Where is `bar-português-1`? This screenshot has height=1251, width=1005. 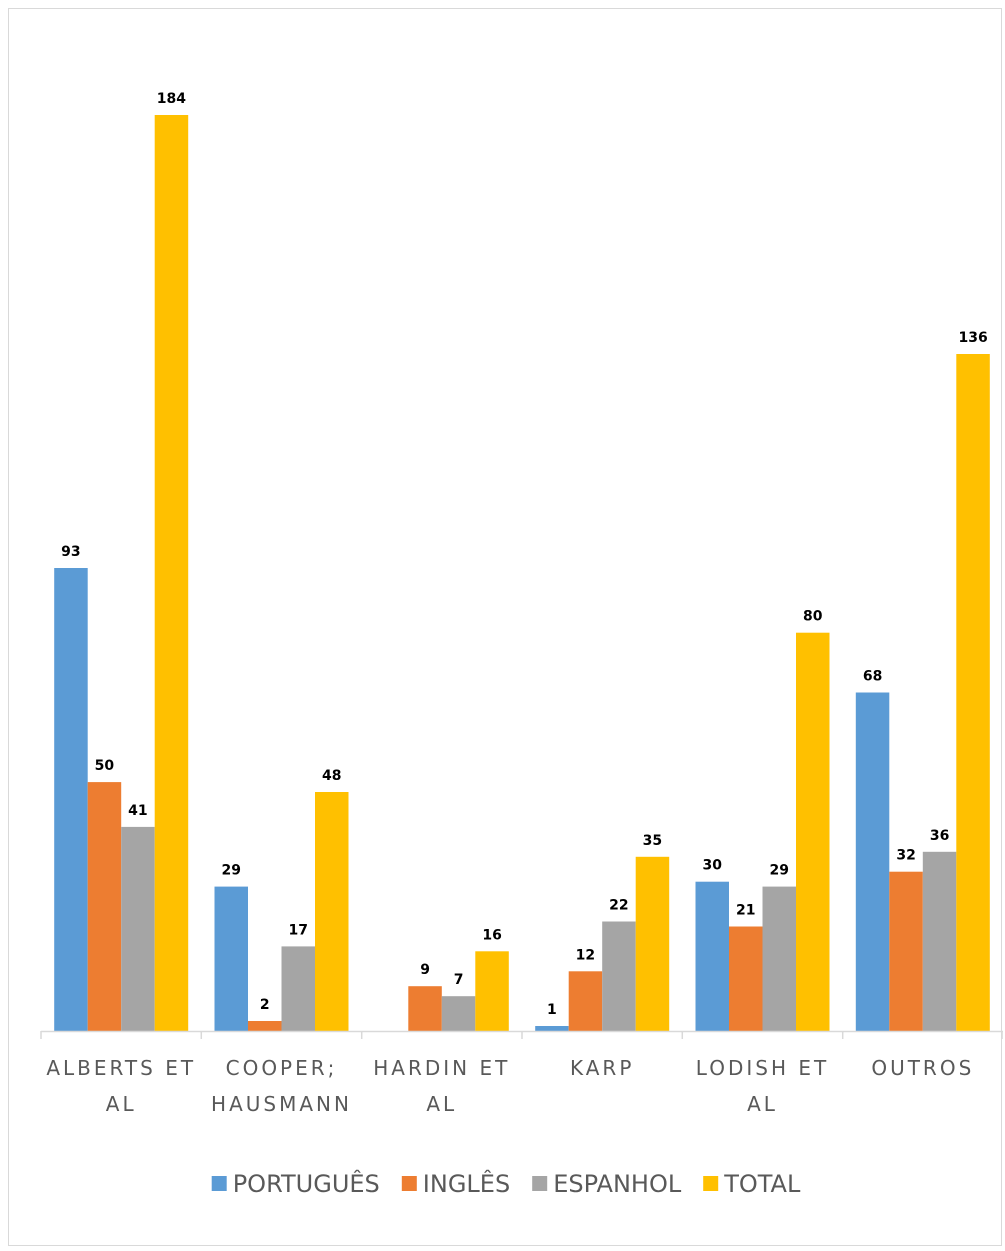
bar-português-1 is located at coordinates (231, 958).